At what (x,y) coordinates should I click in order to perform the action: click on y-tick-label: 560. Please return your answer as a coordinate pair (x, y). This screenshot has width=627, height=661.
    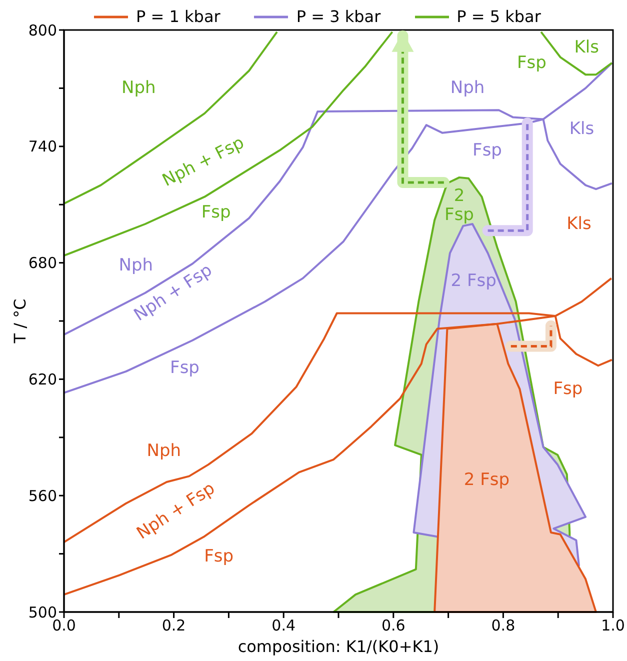
    Looking at the image, I should click on (42, 495).